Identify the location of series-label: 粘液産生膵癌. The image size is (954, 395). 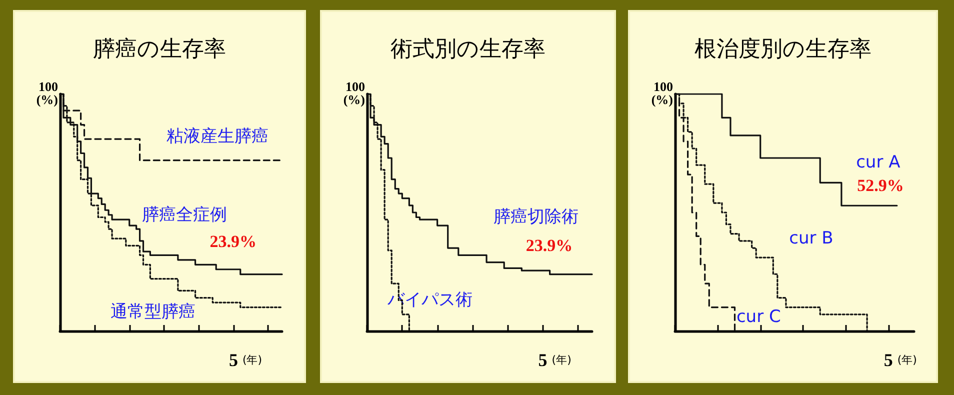
(217, 136).